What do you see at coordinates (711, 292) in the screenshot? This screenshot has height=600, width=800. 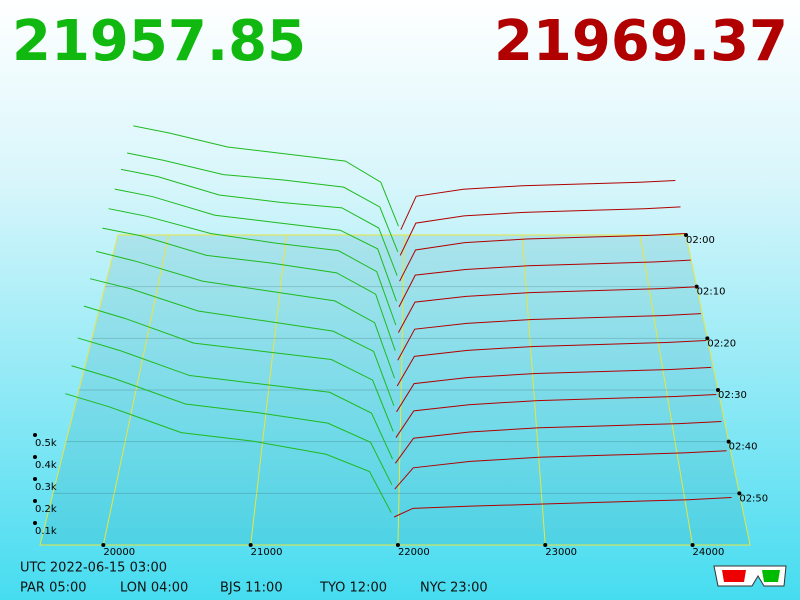 I see `z-tick-label: 02:10` at bounding box center [711, 292].